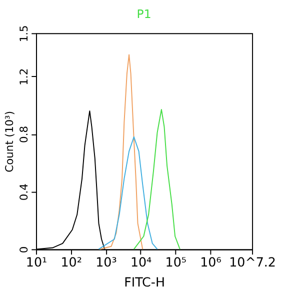 The height and width of the screenshot is (296, 290). Describe the element at coordinates (24, 33) in the screenshot. I see `y-tick-label: 1.5` at that location.